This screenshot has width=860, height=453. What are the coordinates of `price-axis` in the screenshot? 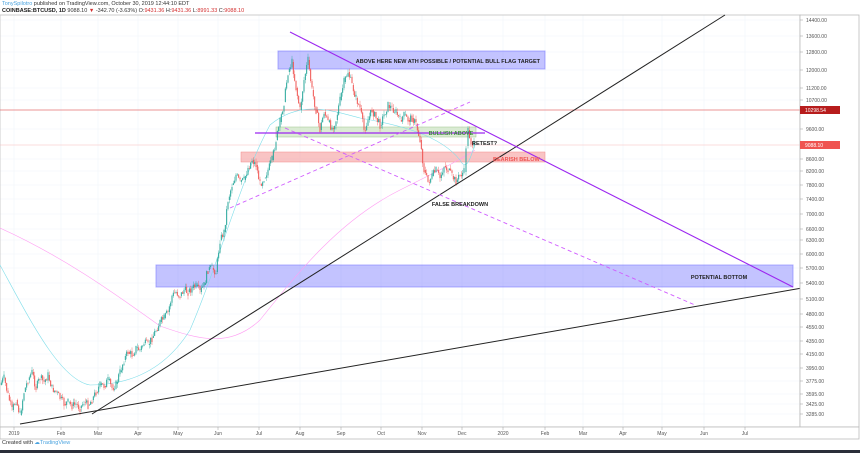 It's located at (829, 221).